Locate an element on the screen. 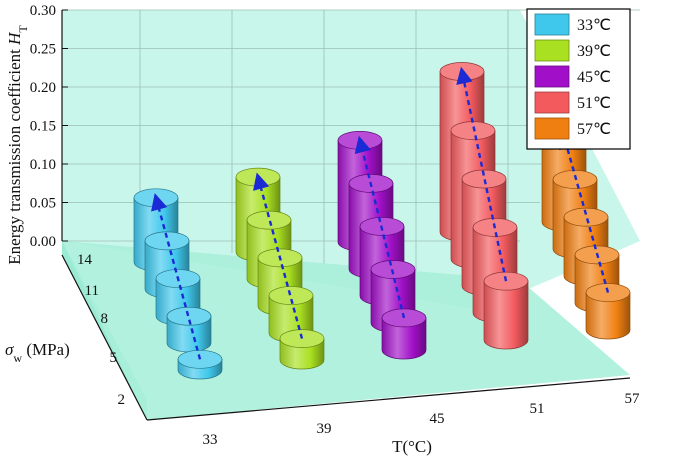  bar-57℃-2 is located at coordinates (608, 311).